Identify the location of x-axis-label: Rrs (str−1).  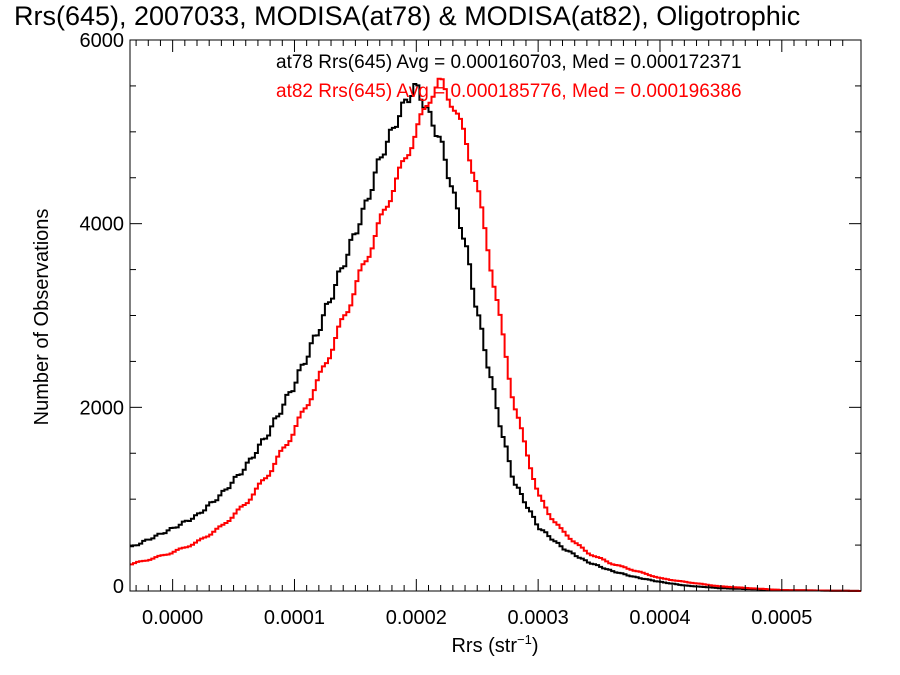
(494, 644).